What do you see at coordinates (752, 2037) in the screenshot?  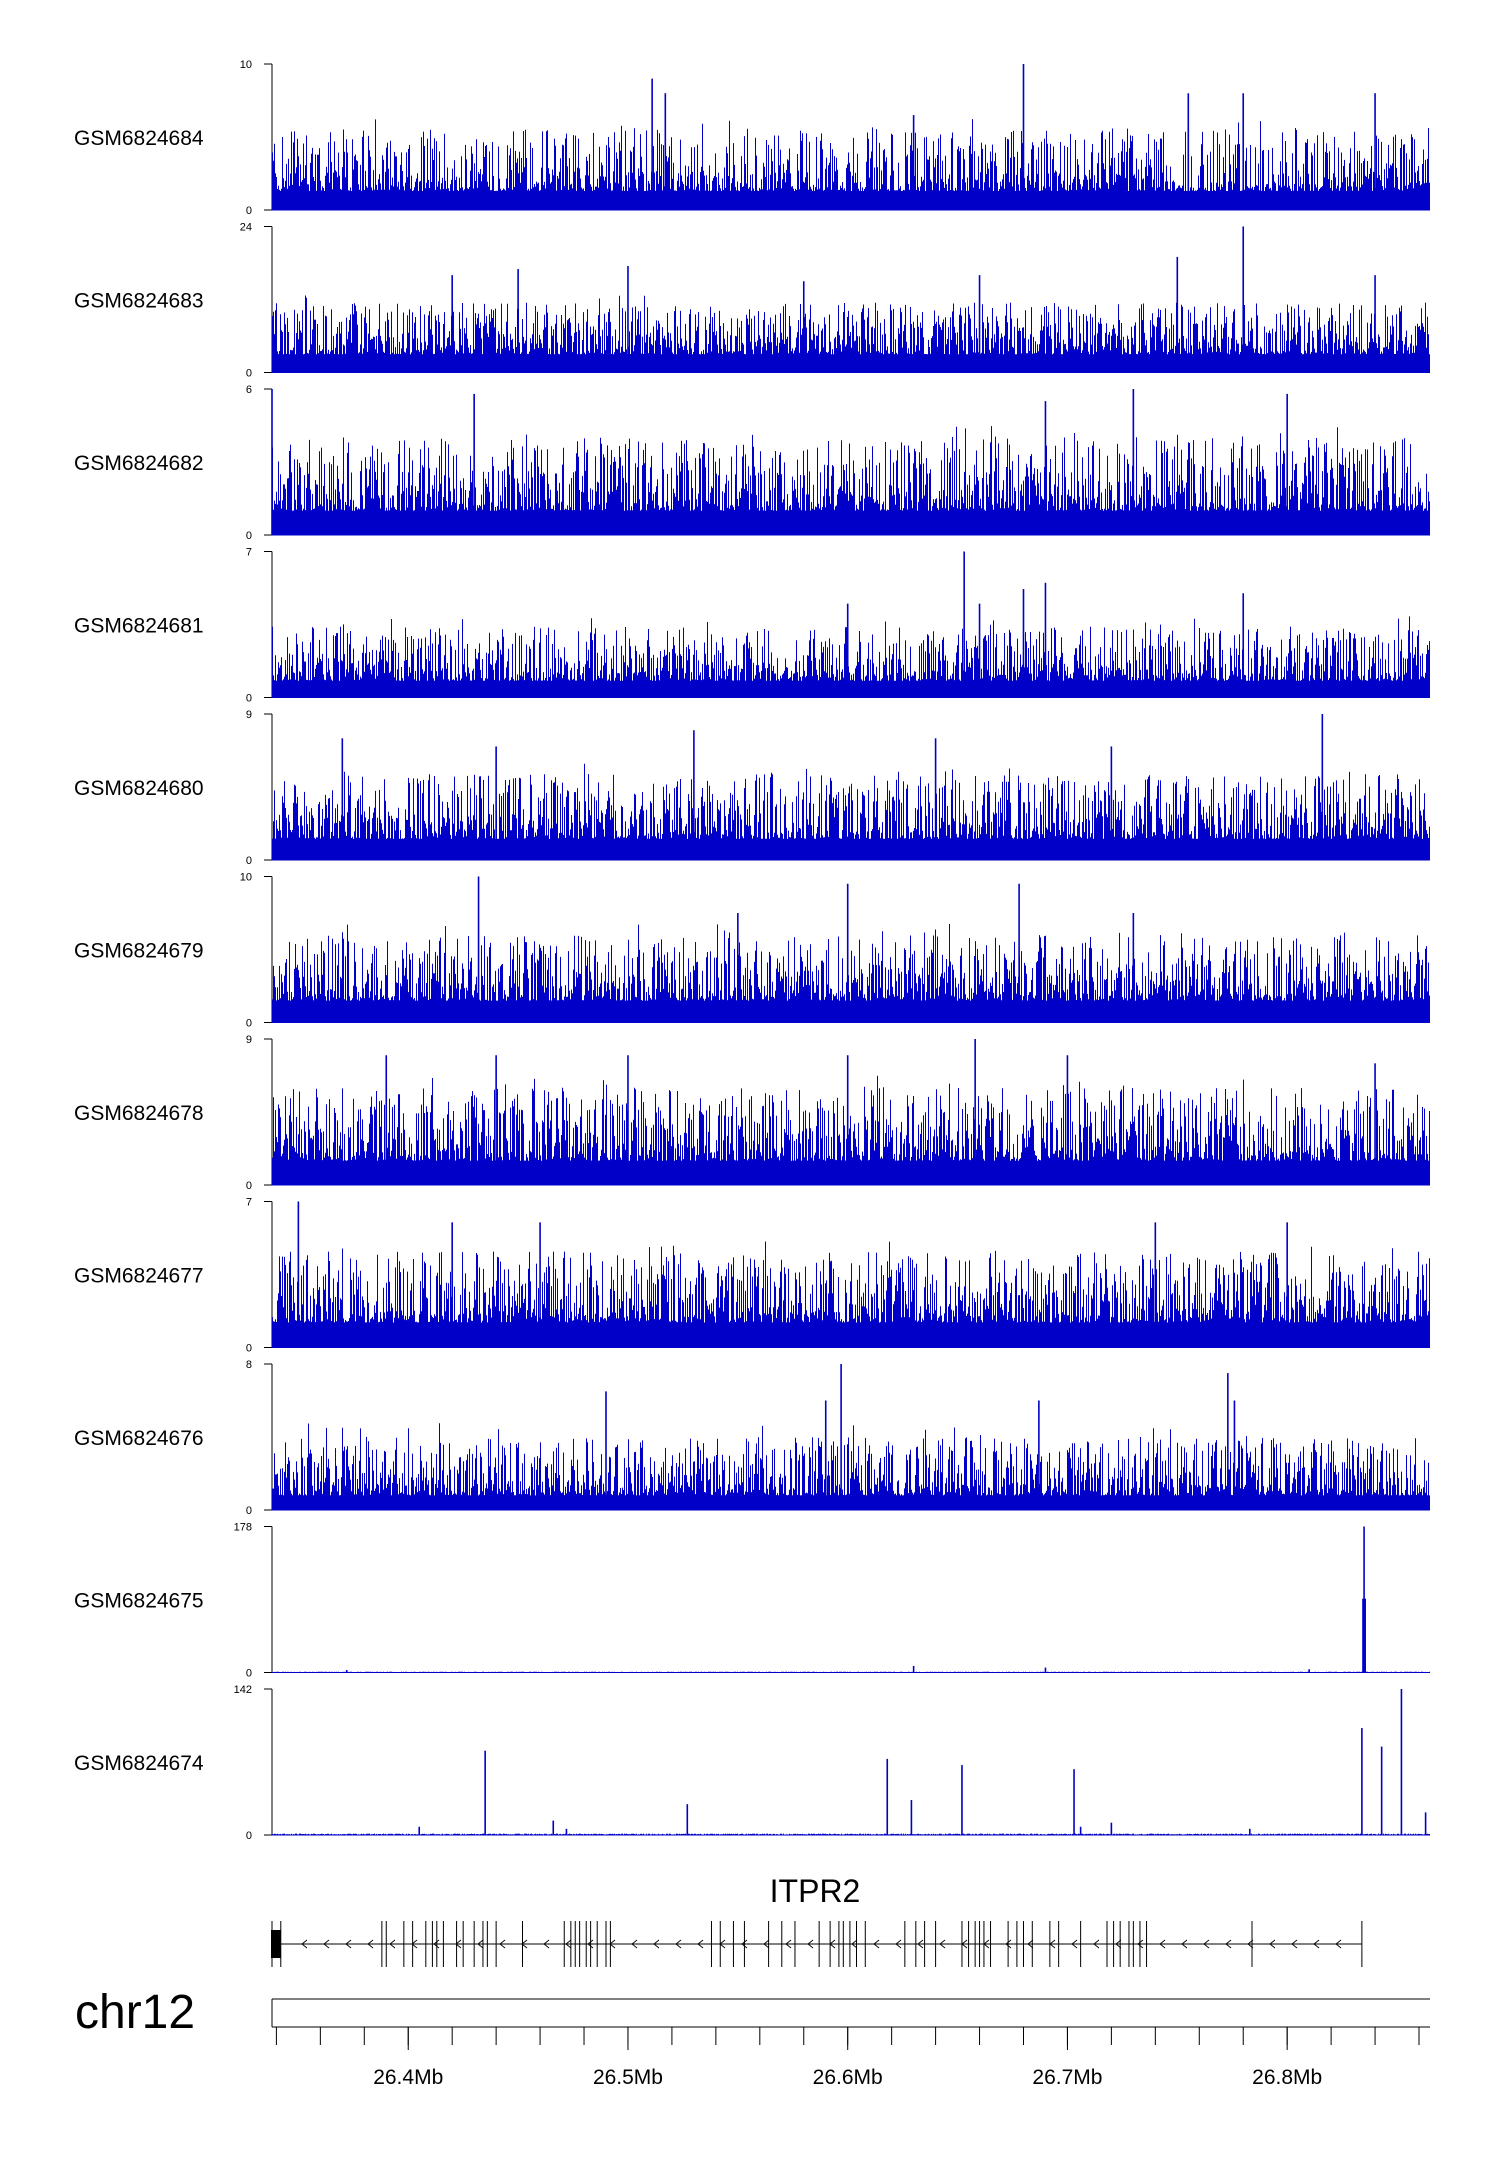 I see `chromosome-axis: chr12 26.4Mb 26.5Mb 26.6Mb 26.7Mb 26.8Mb` at bounding box center [752, 2037].